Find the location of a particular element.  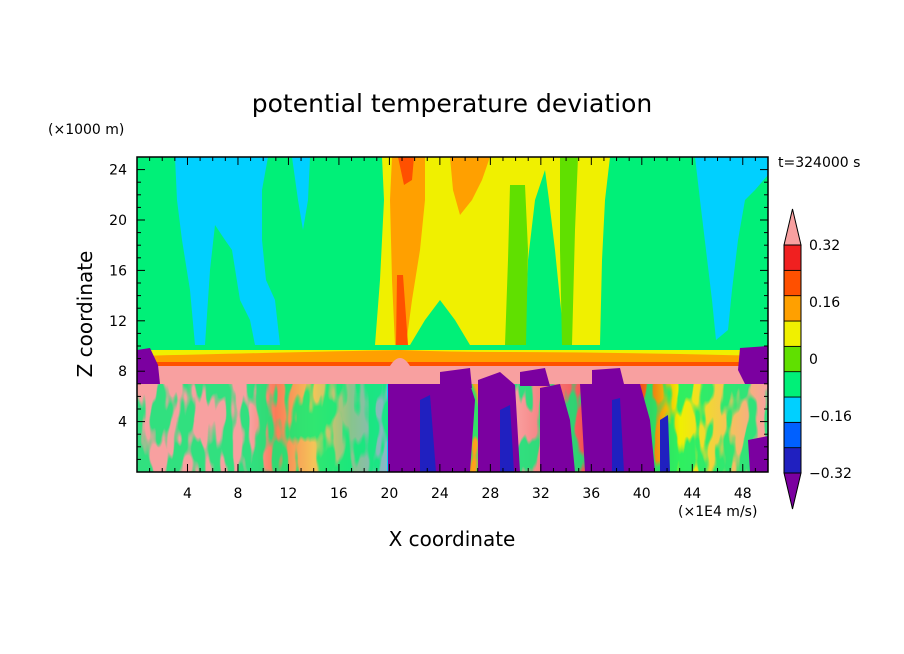

field-orange-top is located at coordinates (470, 186).